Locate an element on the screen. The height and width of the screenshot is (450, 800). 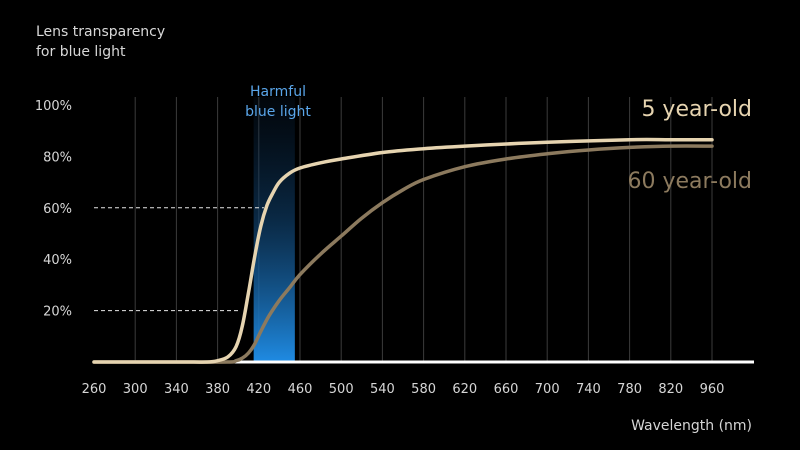
y-tick-labels: 100% 80% 60% 40% 20% is located at coordinates (53, 209).